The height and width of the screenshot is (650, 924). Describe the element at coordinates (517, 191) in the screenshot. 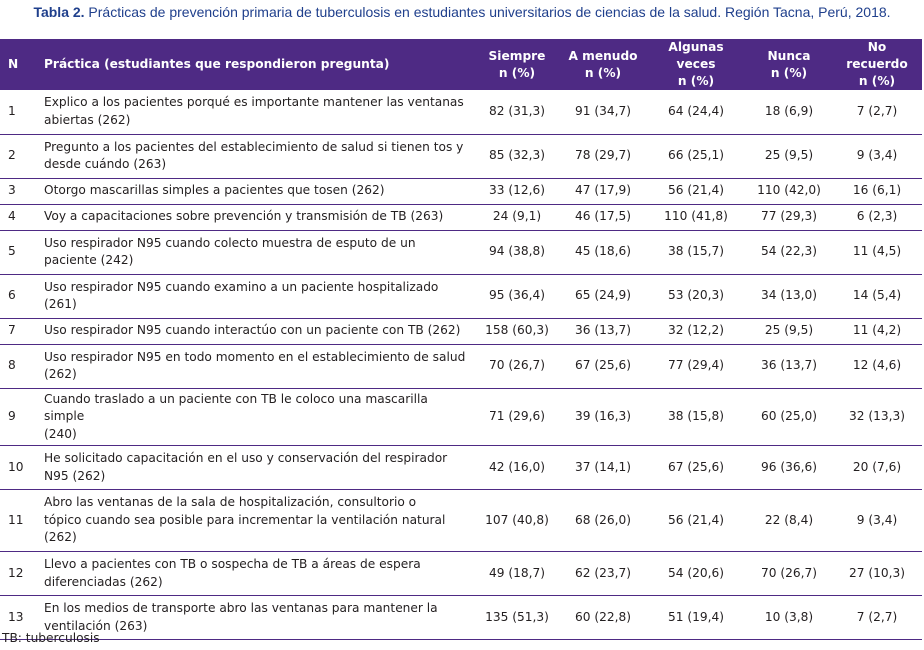

I see `cell-siempre: 33 (12,6)` at that location.